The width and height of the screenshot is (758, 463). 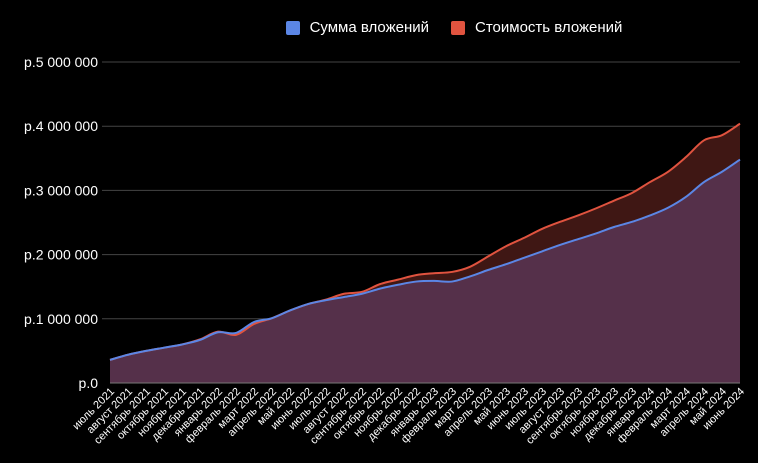 What do you see at coordinates (61, 190) in the screenshot?
I see `y-tick-label: р.3 000 000` at bounding box center [61, 190].